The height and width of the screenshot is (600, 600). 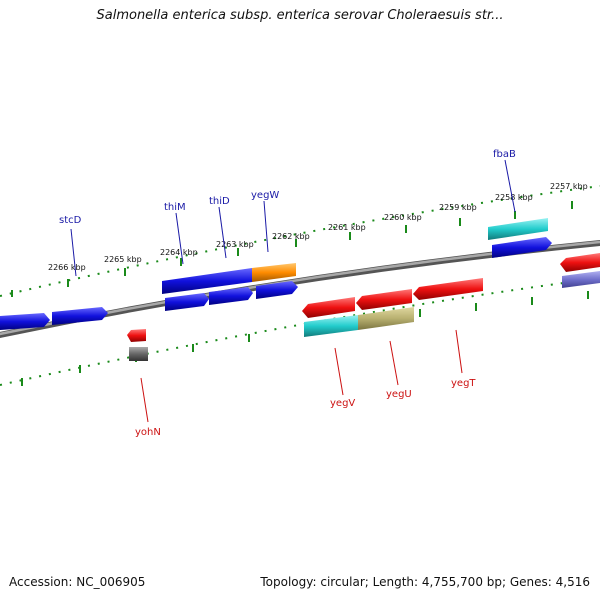 I want to click on scale-label: 2262 kbp, so click(x=291, y=236).